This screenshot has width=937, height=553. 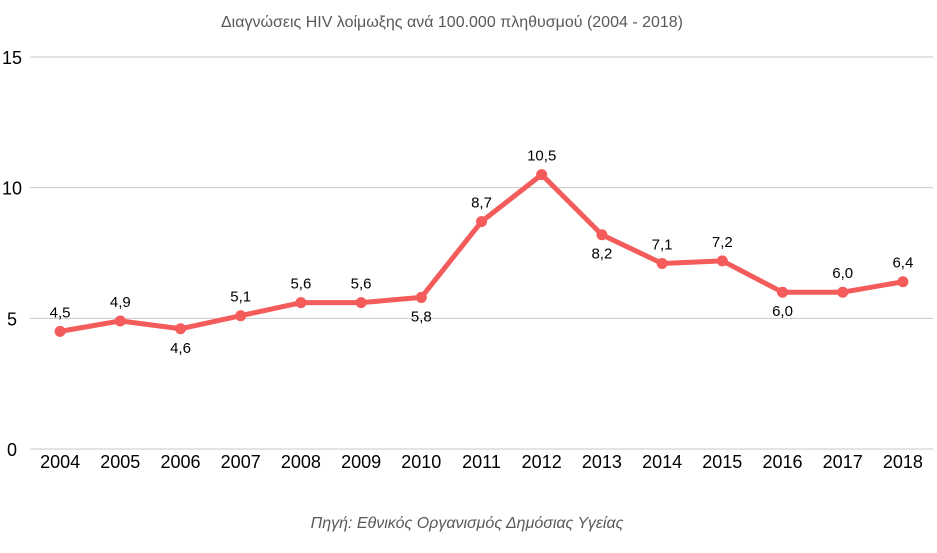 I want to click on data-label: 7,2, so click(x=722, y=242).